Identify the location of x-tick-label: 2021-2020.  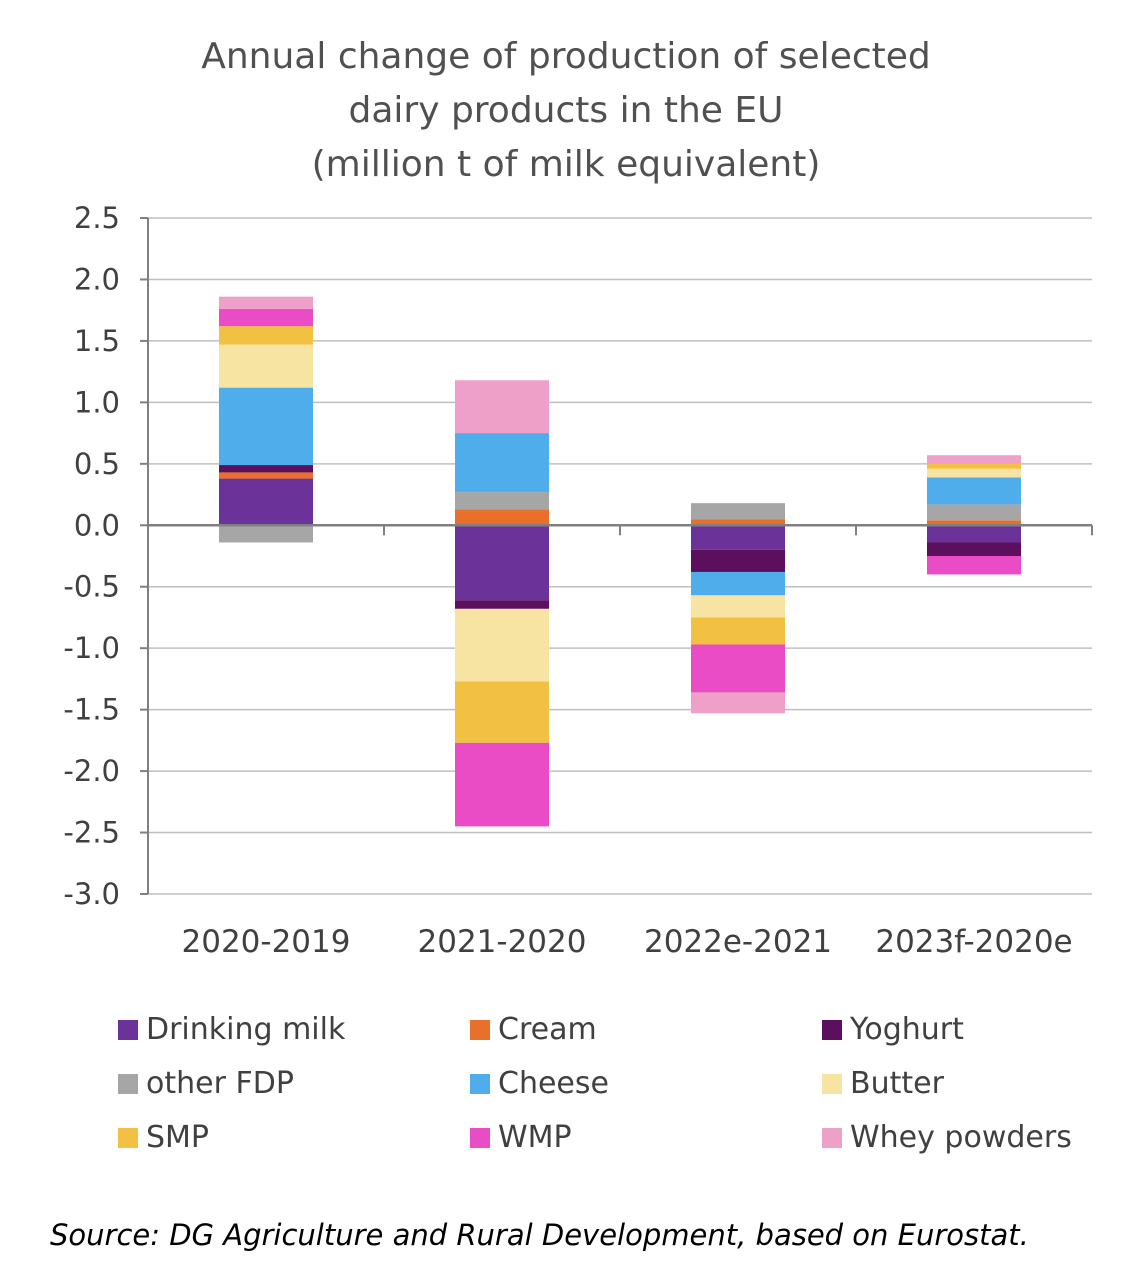
(502, 942).